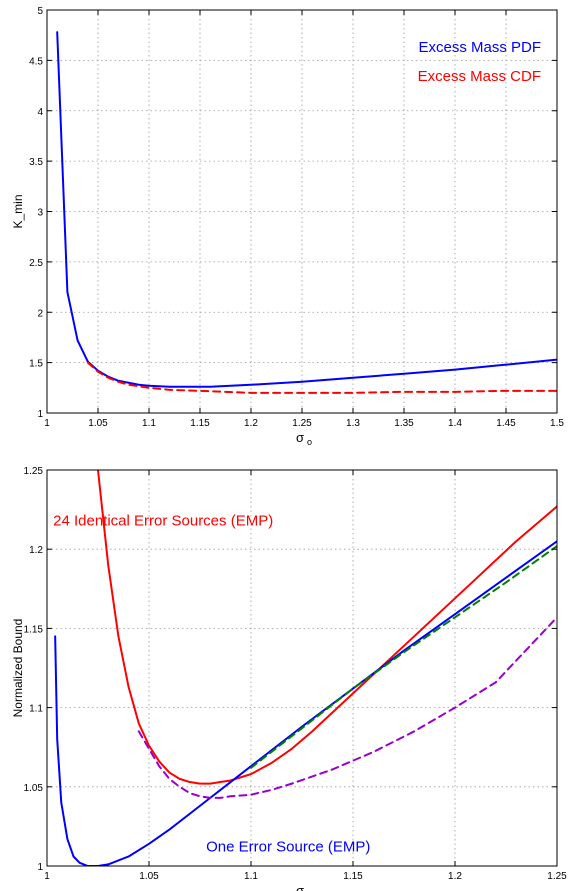  I want to click on y-tick-label: 4.5, so click(36, 61).